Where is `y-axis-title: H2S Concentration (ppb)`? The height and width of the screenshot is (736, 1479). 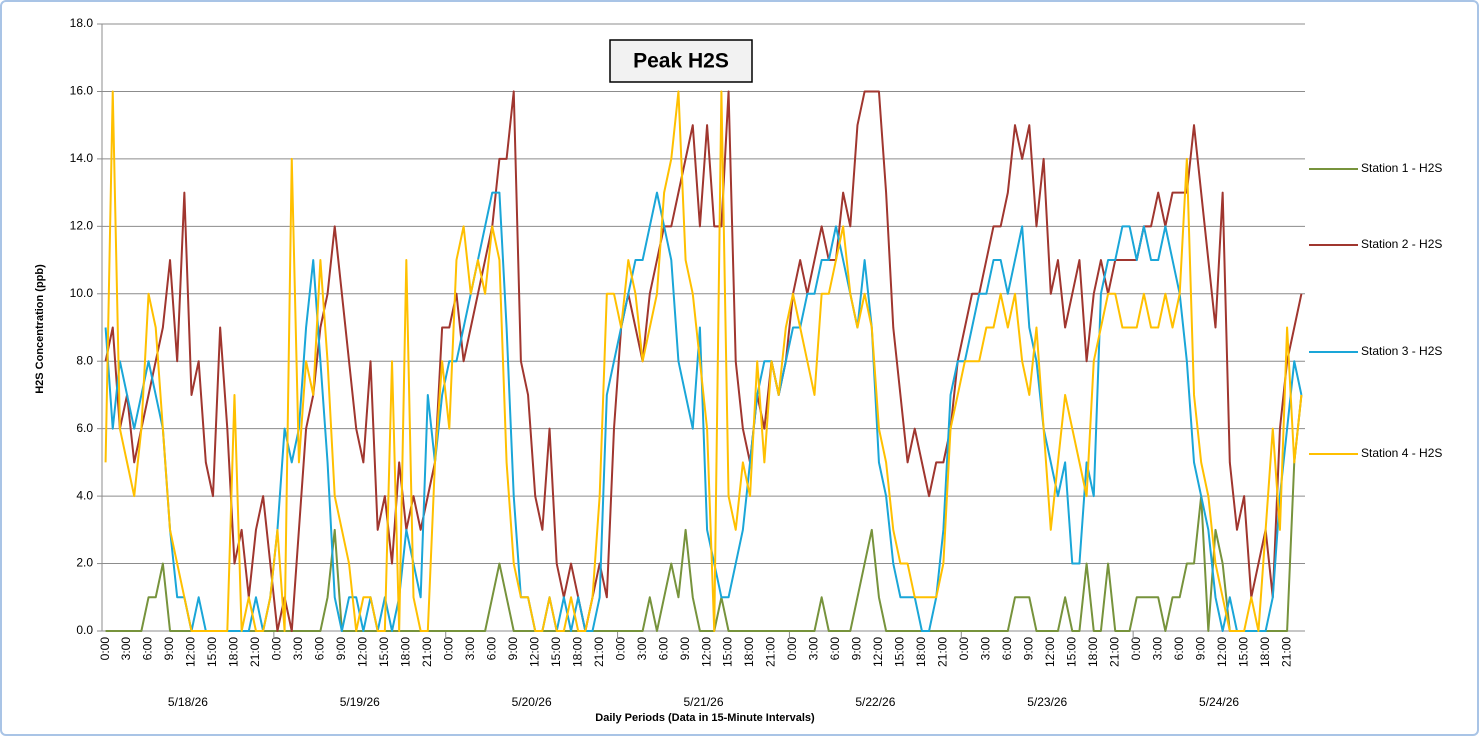
y-axis-title: H2S Concentration (ppb) is located at coordinates (40, 329).